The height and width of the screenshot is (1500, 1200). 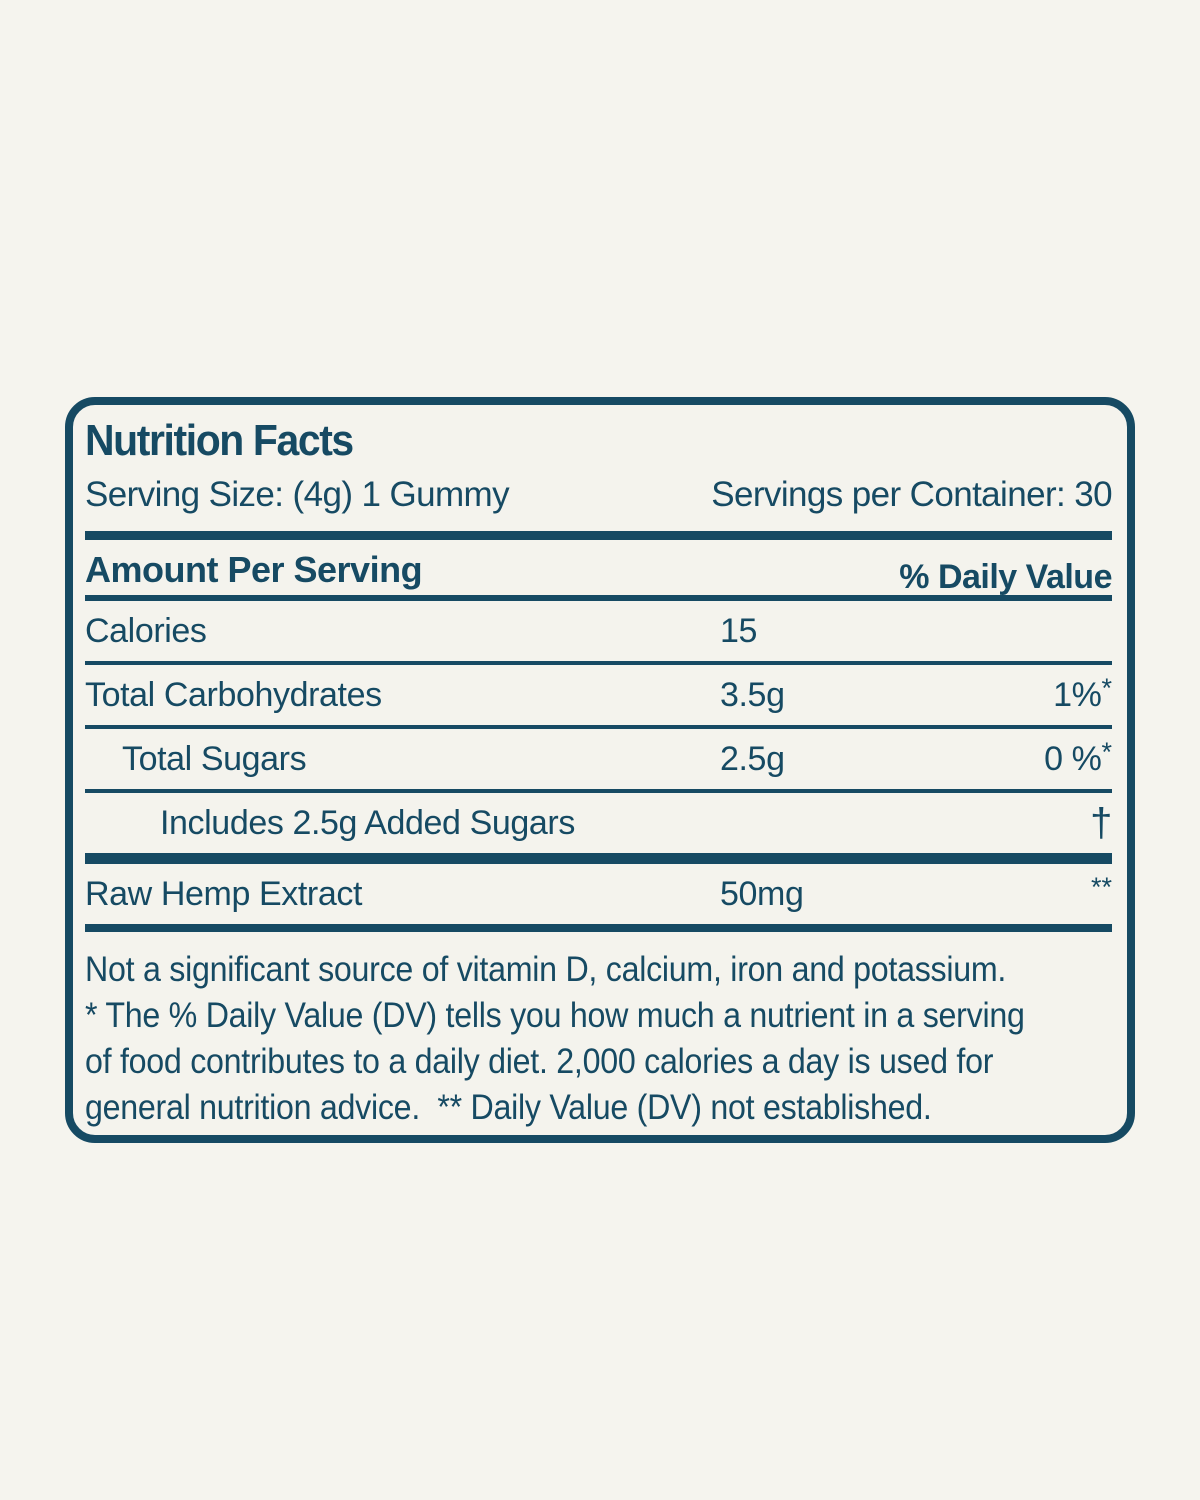 I want to click on nutrient-name: Total Sugars, so click(x=214, y=758).